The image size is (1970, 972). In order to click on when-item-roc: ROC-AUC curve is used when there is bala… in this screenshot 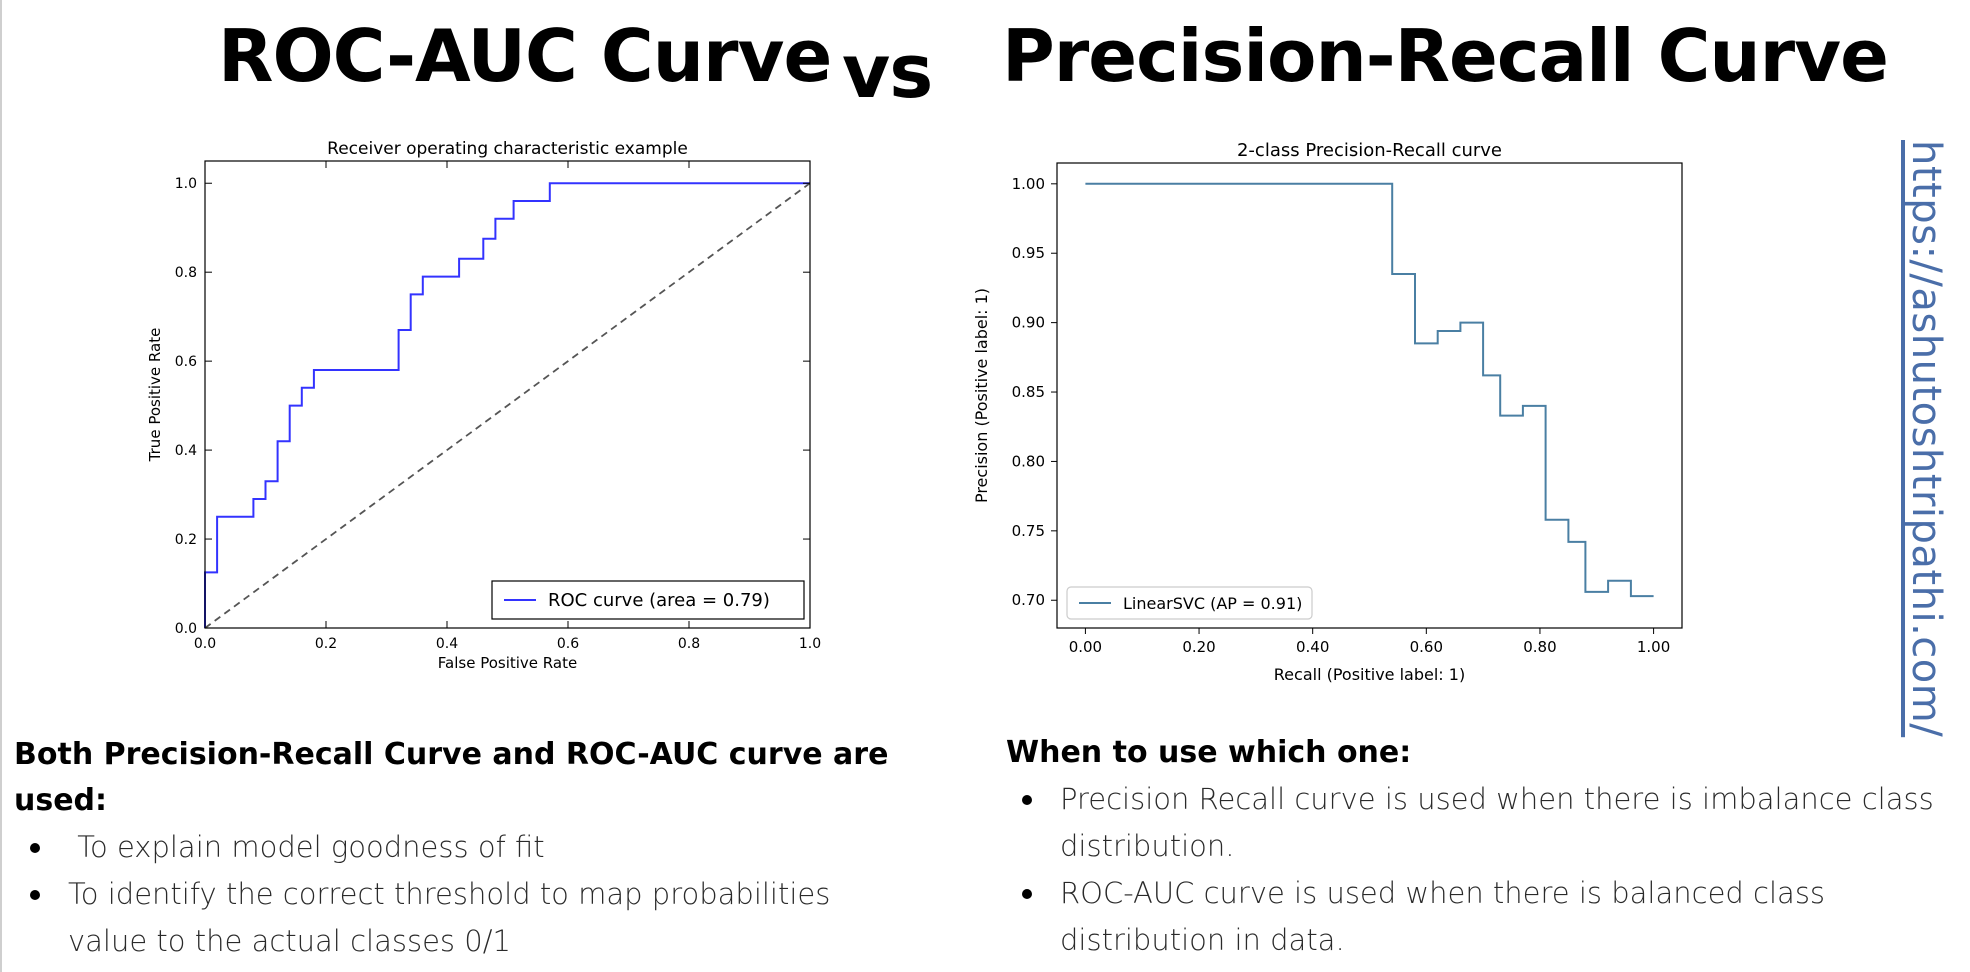, I will do `click(1496, 917)`.